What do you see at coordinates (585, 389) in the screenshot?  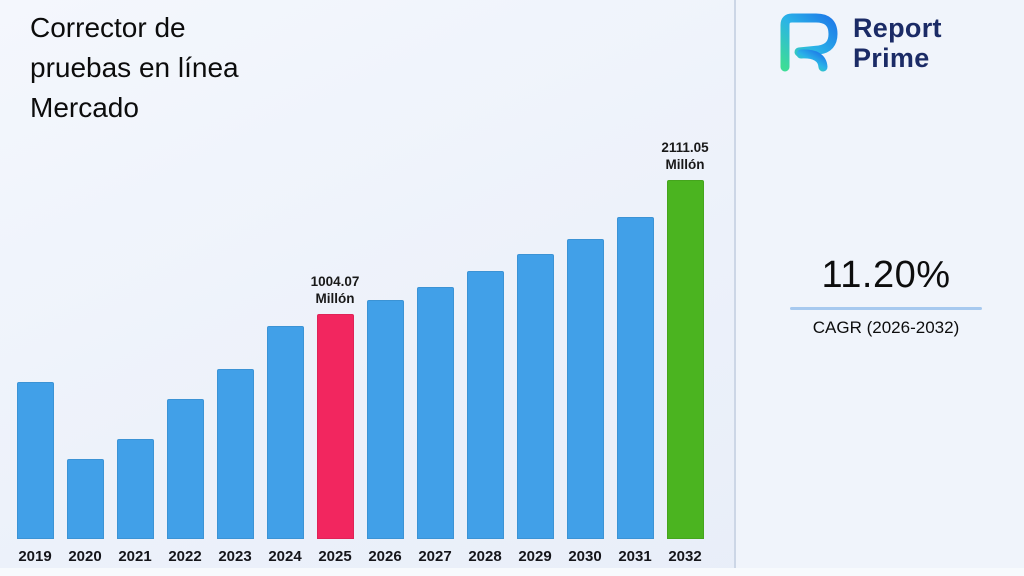 I see `bar-2030` at bounding box center [585, 389].